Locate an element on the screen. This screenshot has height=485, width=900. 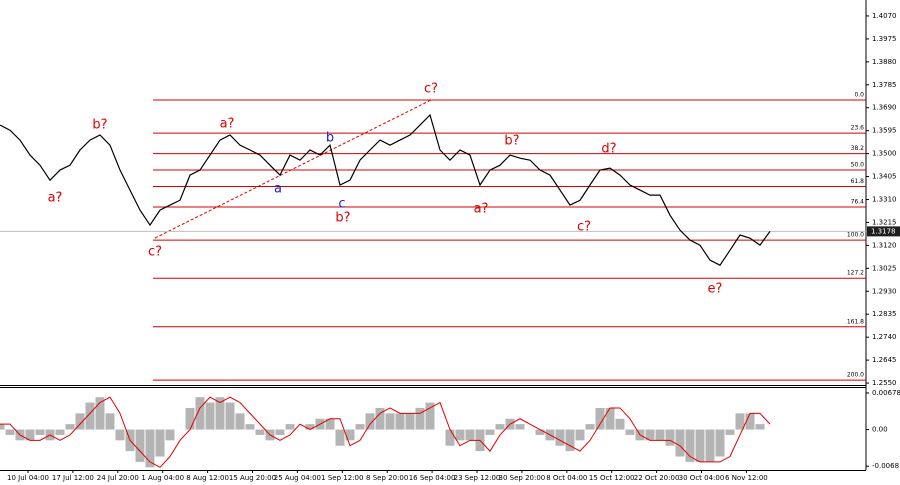
x-tick-label: 6 Nov 12:00 is located at coordinates (746, 478).